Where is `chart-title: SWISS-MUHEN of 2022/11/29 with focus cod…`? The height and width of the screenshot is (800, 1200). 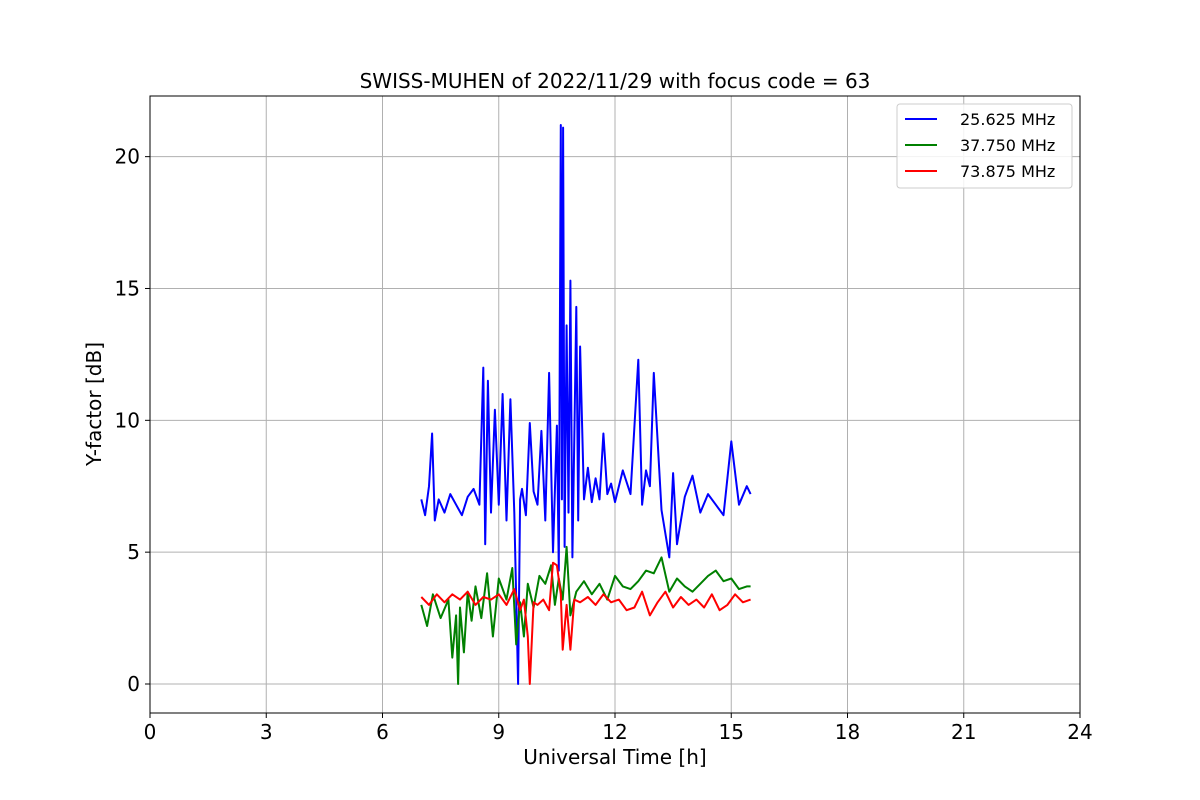
chart-title: SWISS-MUHEN of 2022/11/29 with focus cod… is located at coordinates (615, 81).